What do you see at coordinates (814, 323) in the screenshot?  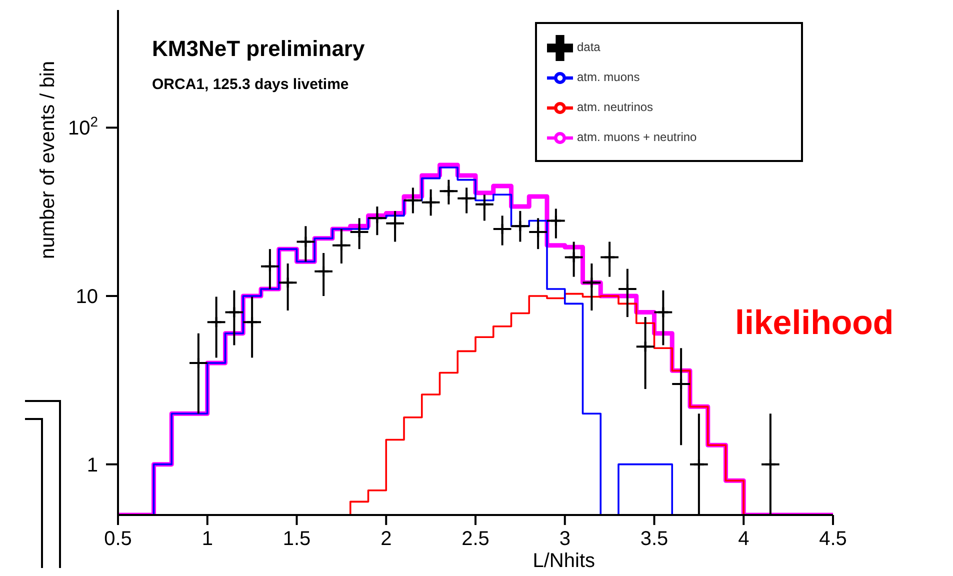 I see `annotation: likelihood` at bounding box center [814, 323].